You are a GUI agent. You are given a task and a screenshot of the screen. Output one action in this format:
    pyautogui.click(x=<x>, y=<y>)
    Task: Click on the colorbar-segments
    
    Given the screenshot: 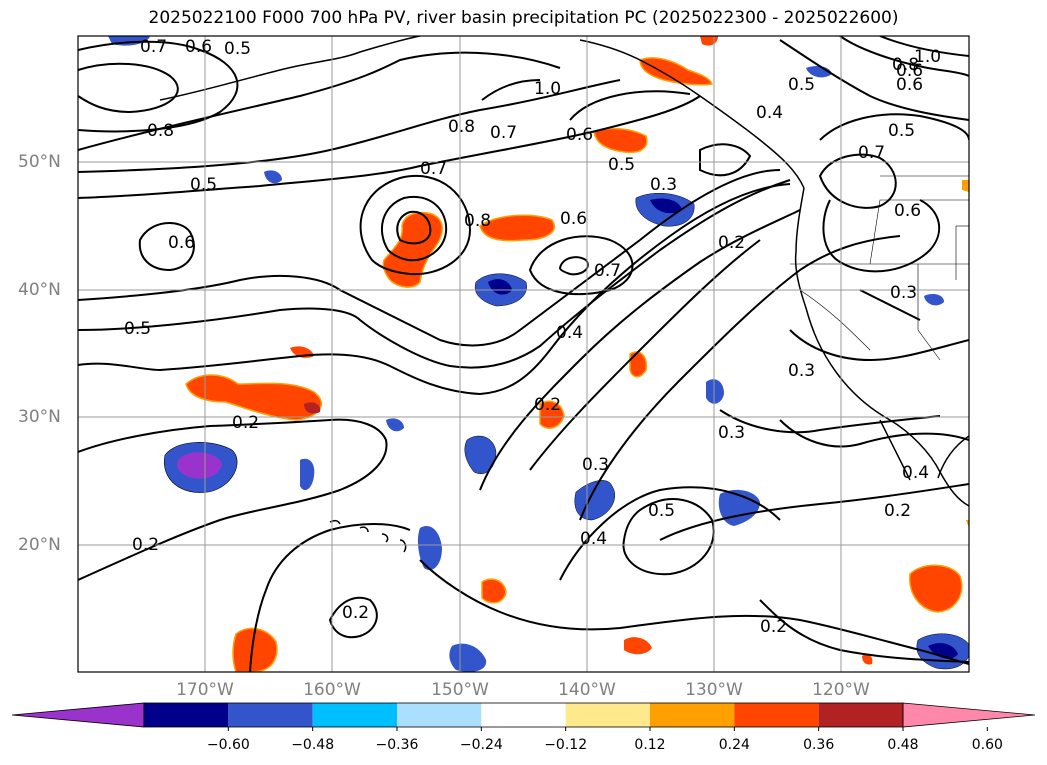 What is the action you would take?
    pyautogui.click(x=523, y=715)
    